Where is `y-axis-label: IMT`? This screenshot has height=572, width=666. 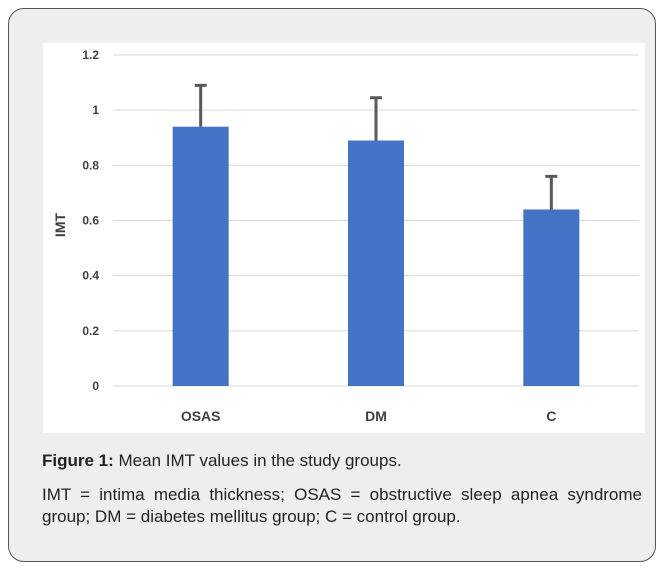
y-axis-label: IMT is located at coordinates (60, 225).